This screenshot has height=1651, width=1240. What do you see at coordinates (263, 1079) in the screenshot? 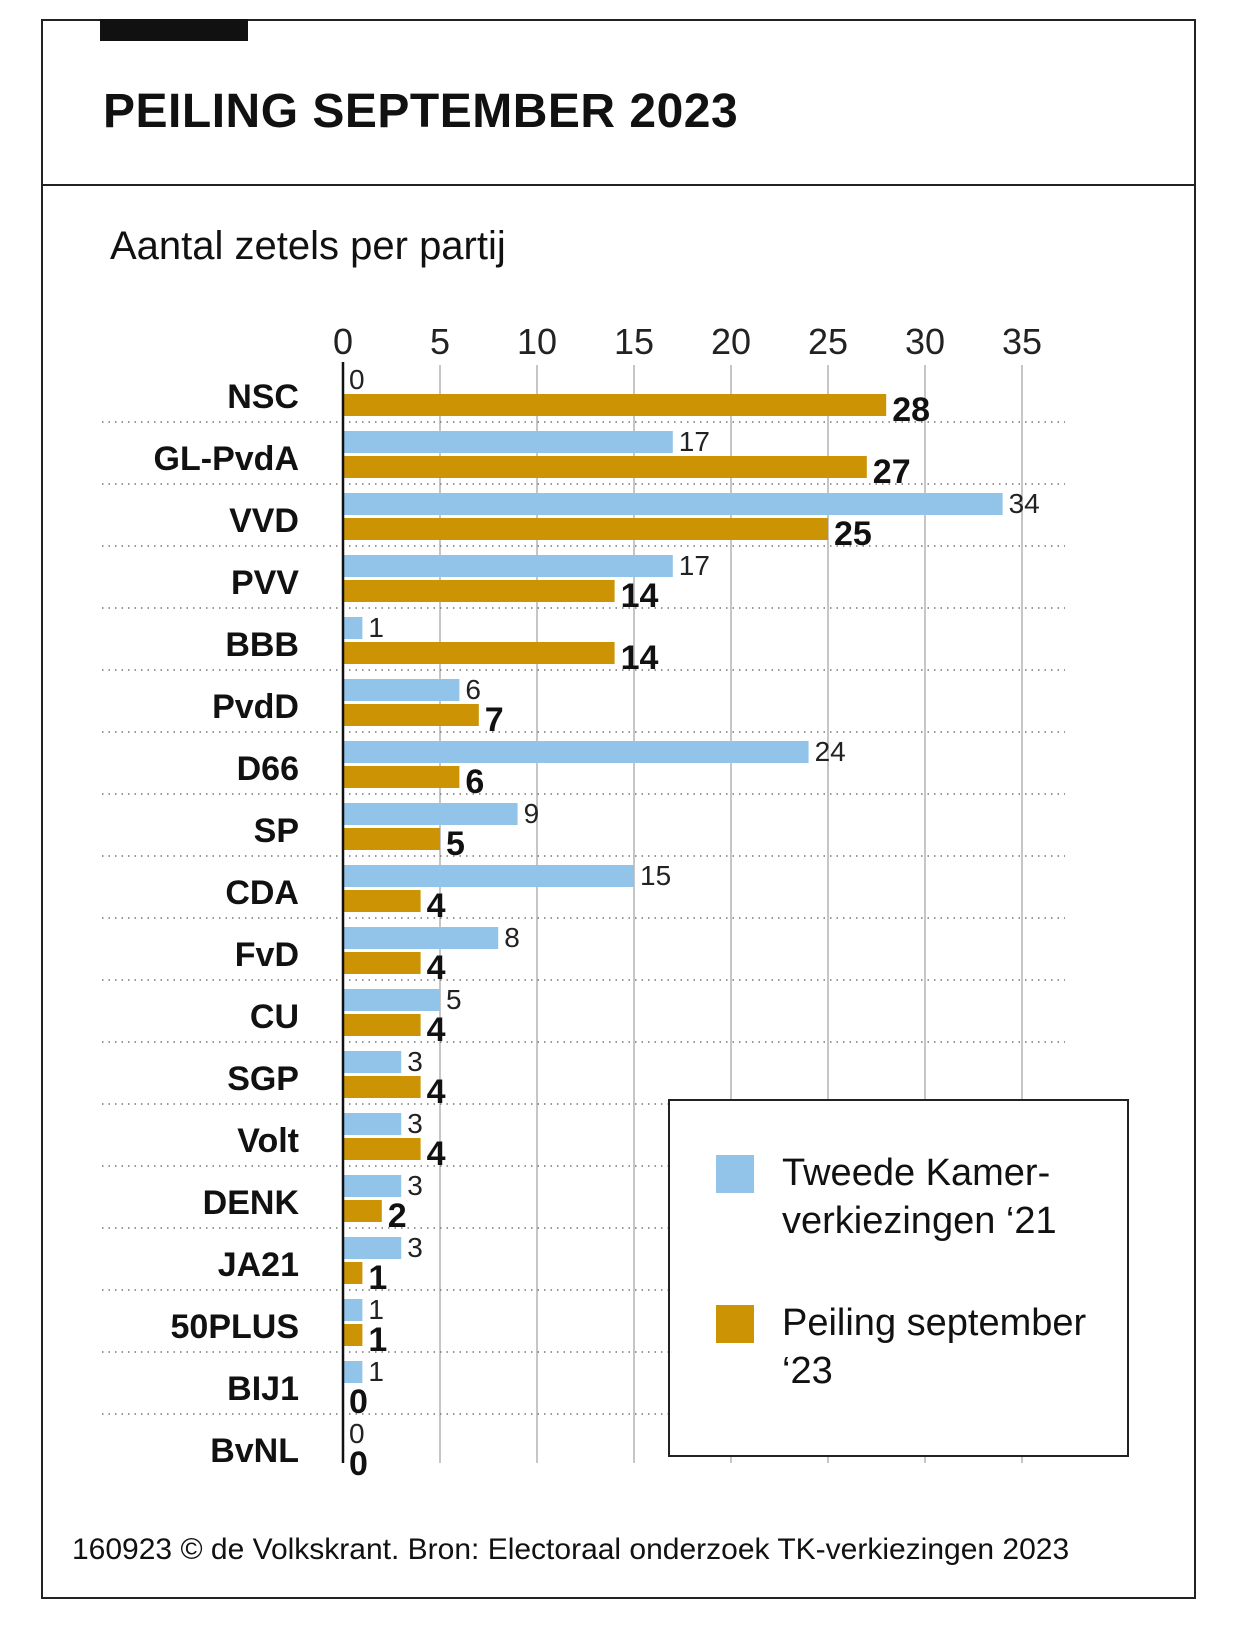
I see `category-label: SGP` at bounding box center [263, 1079].